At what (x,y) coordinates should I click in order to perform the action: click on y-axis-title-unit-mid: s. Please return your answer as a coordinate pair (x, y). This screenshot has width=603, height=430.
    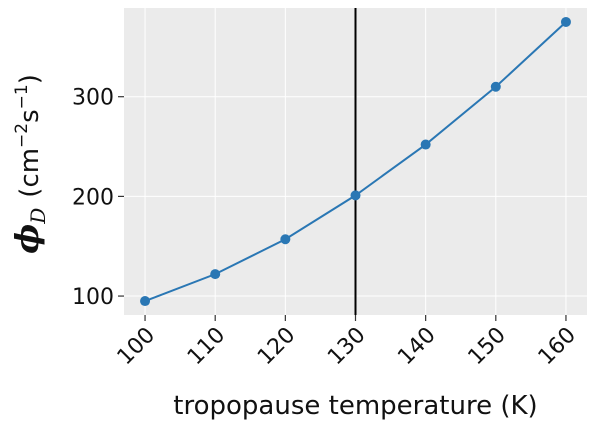
    Looking at the image, I should click on (30, 116).